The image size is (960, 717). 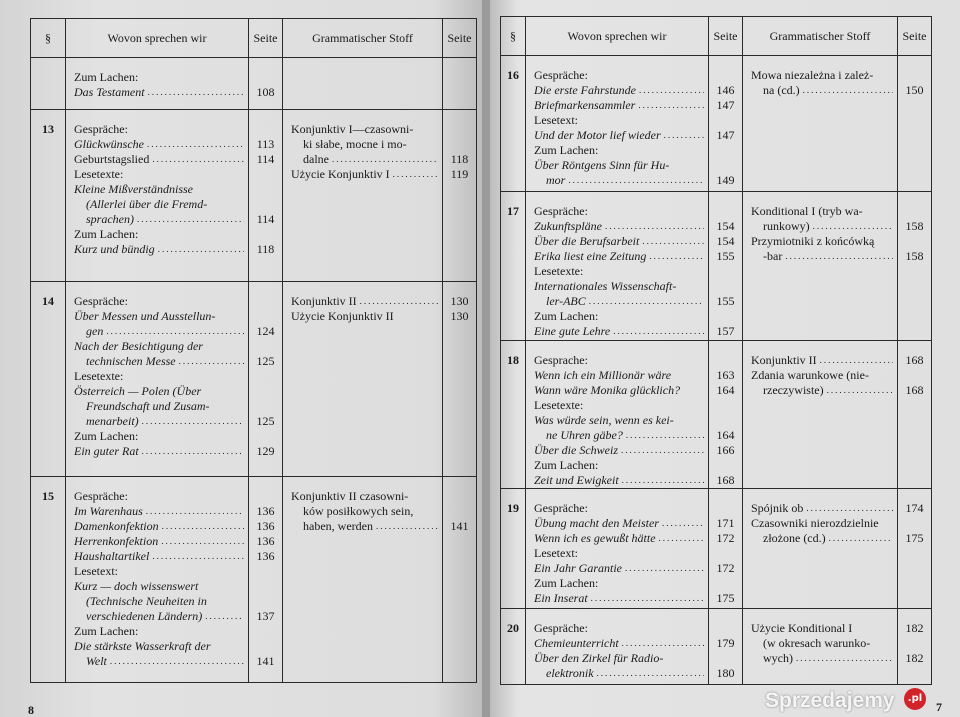 I want to click on topic-entry: Kurz — doch wissenswert, so click(x=157, y=586).